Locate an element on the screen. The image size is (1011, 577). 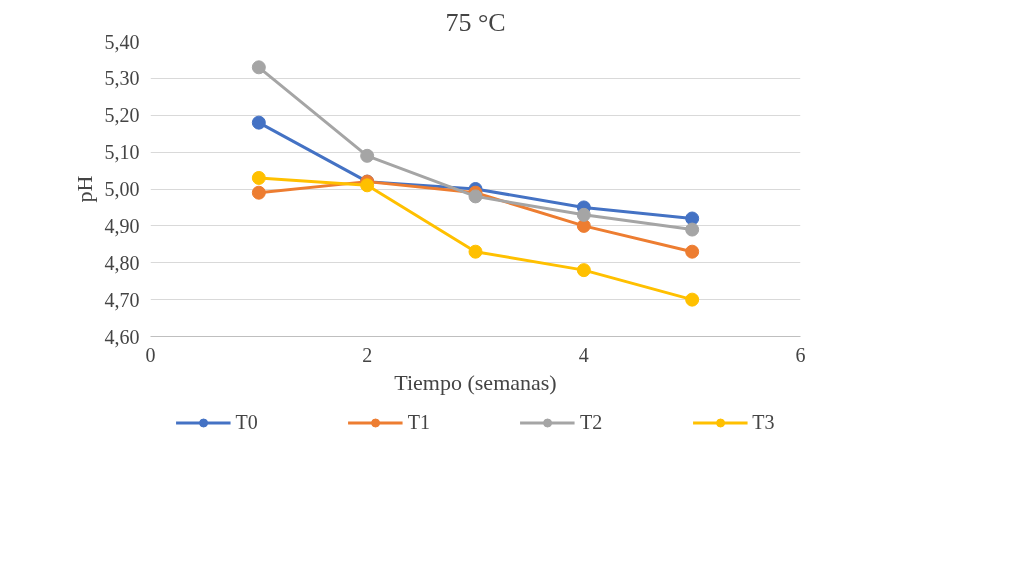
y-tick-label: 5,40 is located at coordinates (122, 41).